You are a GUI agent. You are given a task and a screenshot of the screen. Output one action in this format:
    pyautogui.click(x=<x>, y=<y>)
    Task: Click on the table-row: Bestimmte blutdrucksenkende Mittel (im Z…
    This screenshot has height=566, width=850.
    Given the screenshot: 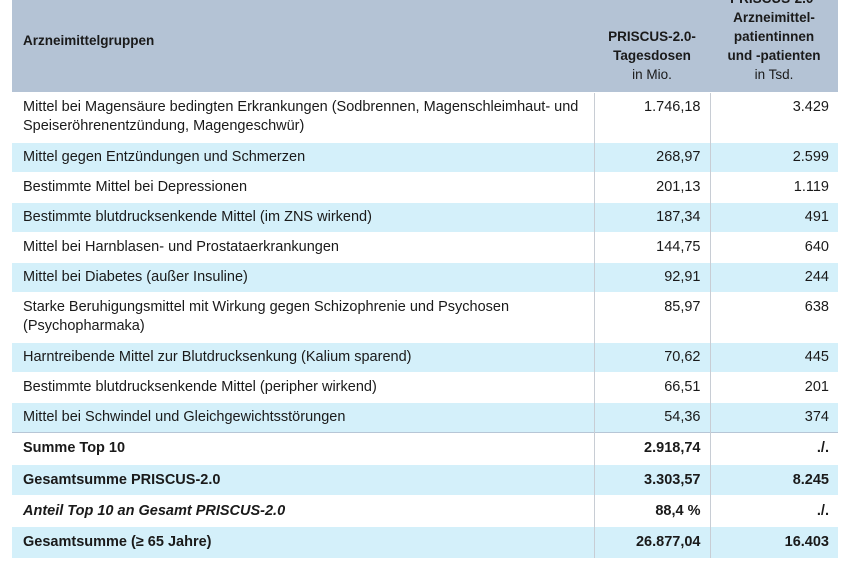 What is the action you would take?
    pyautogui.click(x=425, y=217)
    